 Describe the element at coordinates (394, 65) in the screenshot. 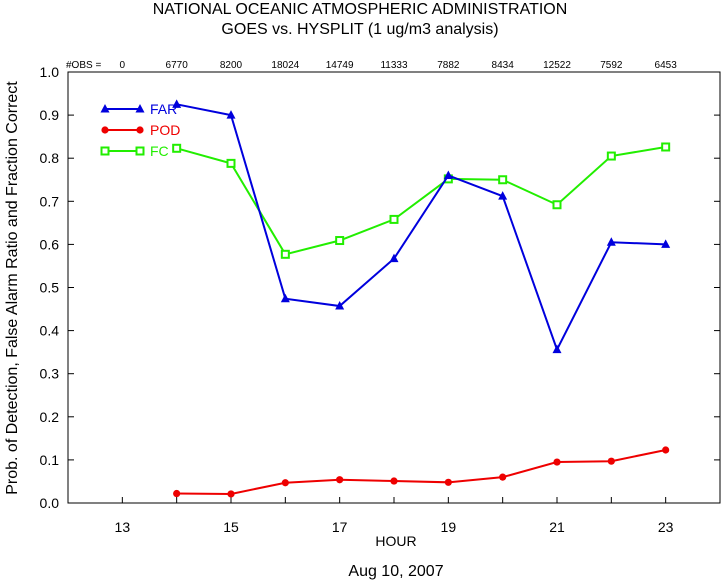

I see `obs-count: 11333` at that location.